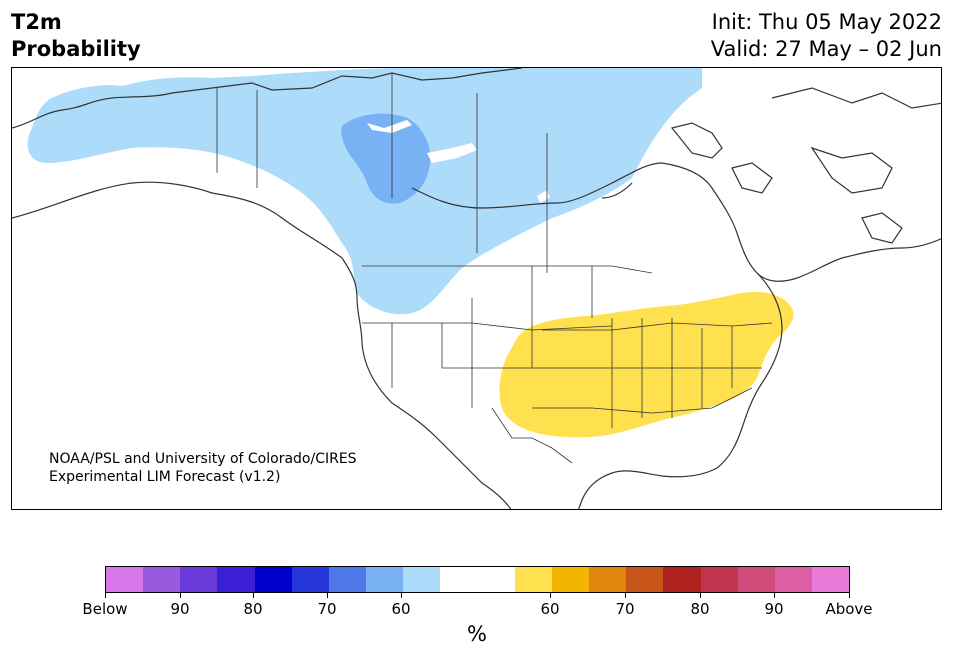 The image size is (953, 659). I want to click on title-line-1: T2m, so click(36, 22).